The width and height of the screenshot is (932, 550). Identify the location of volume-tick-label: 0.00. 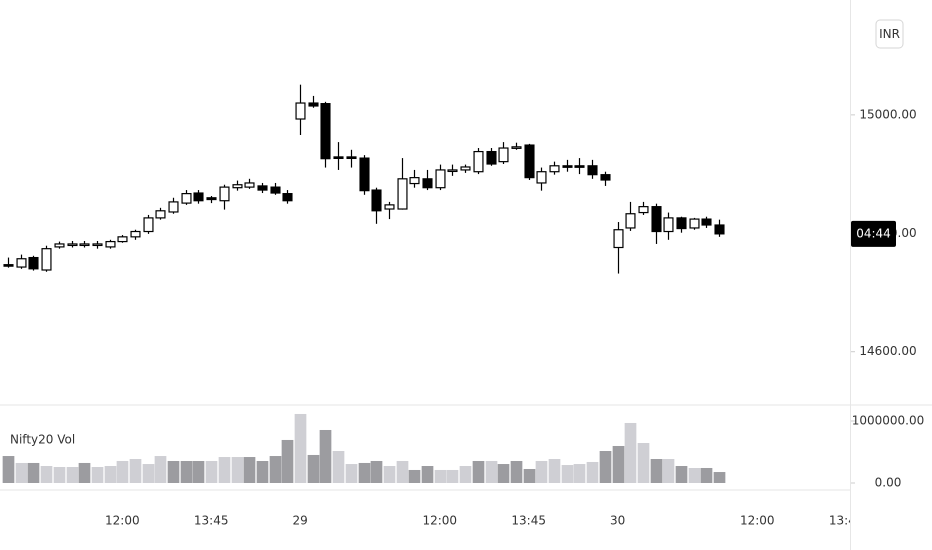
(888, 483).